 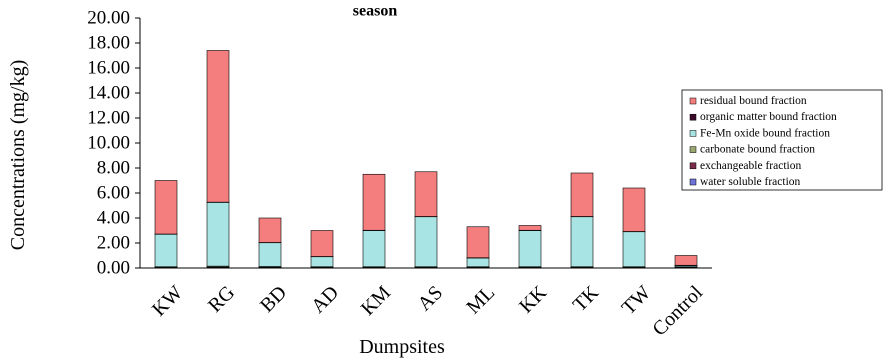 I want to click on y-tick-label: 0.00, so click(x=113, y=268).